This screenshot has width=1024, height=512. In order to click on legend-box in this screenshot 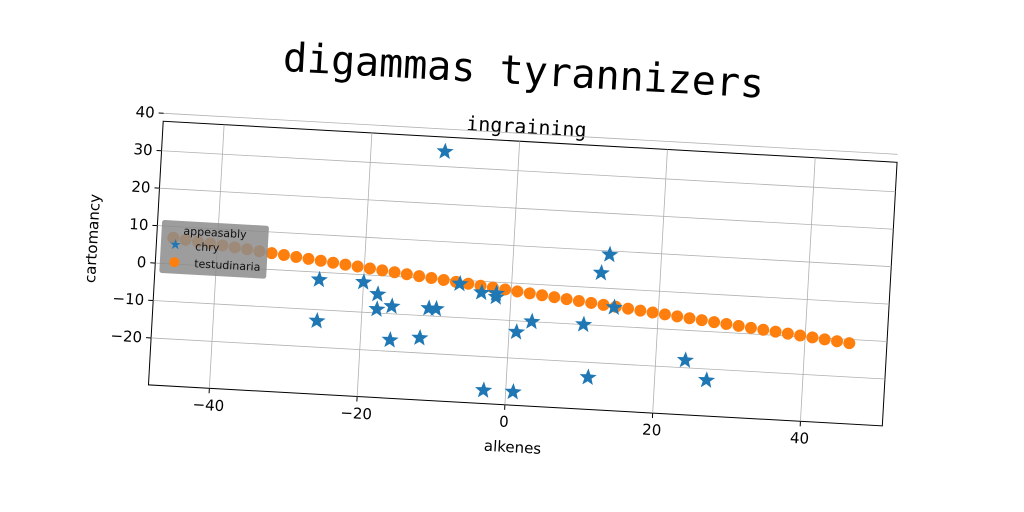, I will do `click(214, 249)`.